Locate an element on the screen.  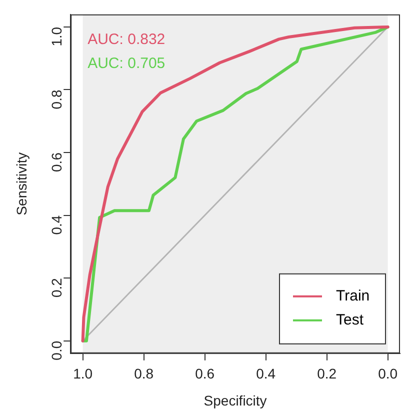
legend-label: Test is located at coordinates (350, 320).